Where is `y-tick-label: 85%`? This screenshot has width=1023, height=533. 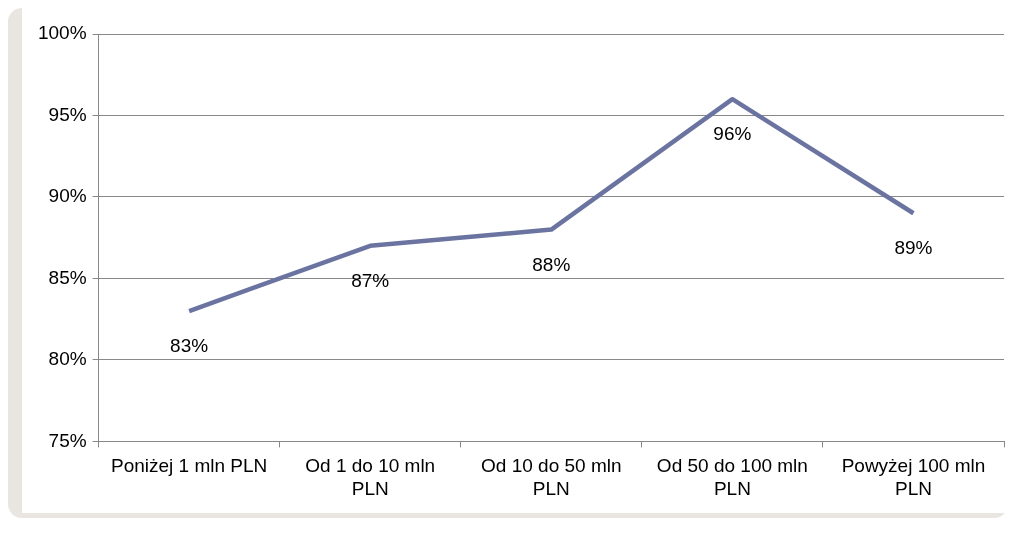
y-tick-label: 85% is located at coordinates (67, 277).